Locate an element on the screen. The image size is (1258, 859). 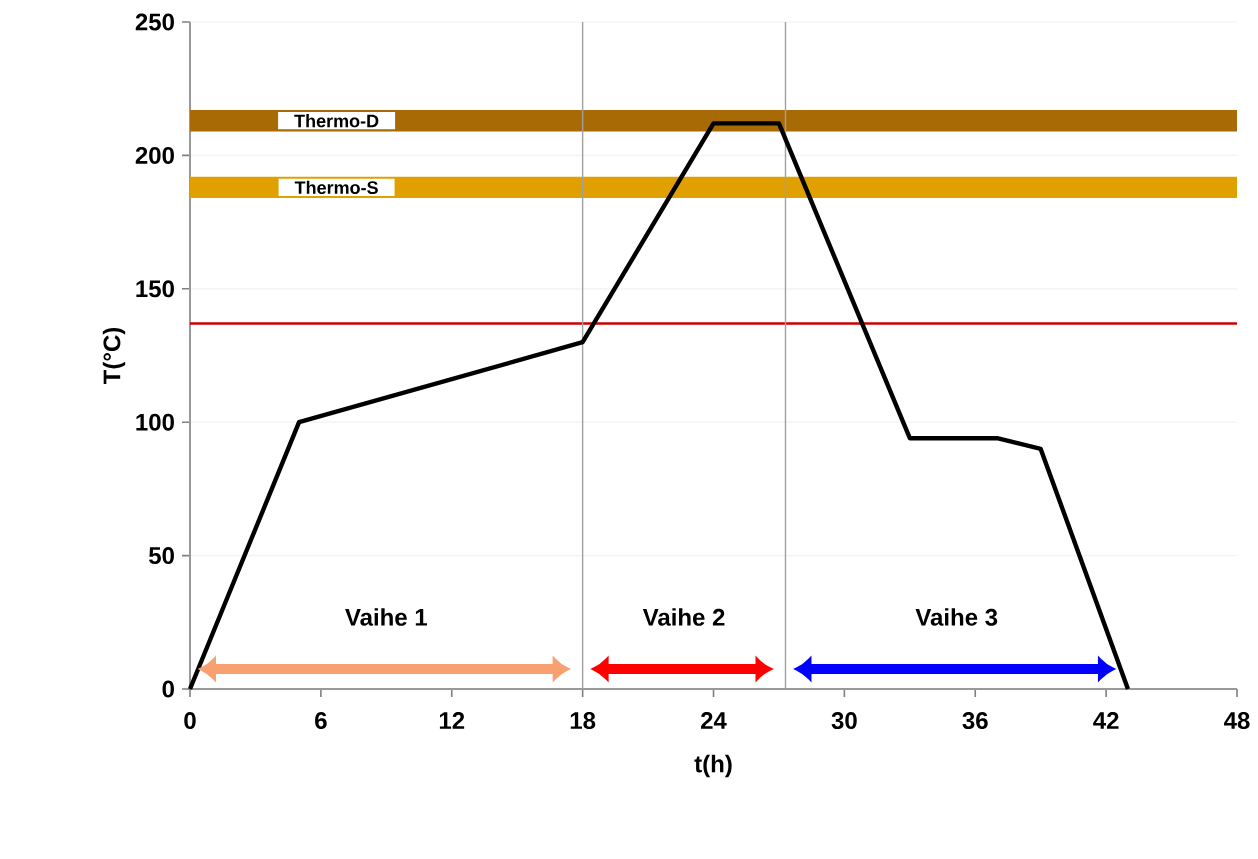
x-tick-label: 30 is located at coordinates (844, 721).